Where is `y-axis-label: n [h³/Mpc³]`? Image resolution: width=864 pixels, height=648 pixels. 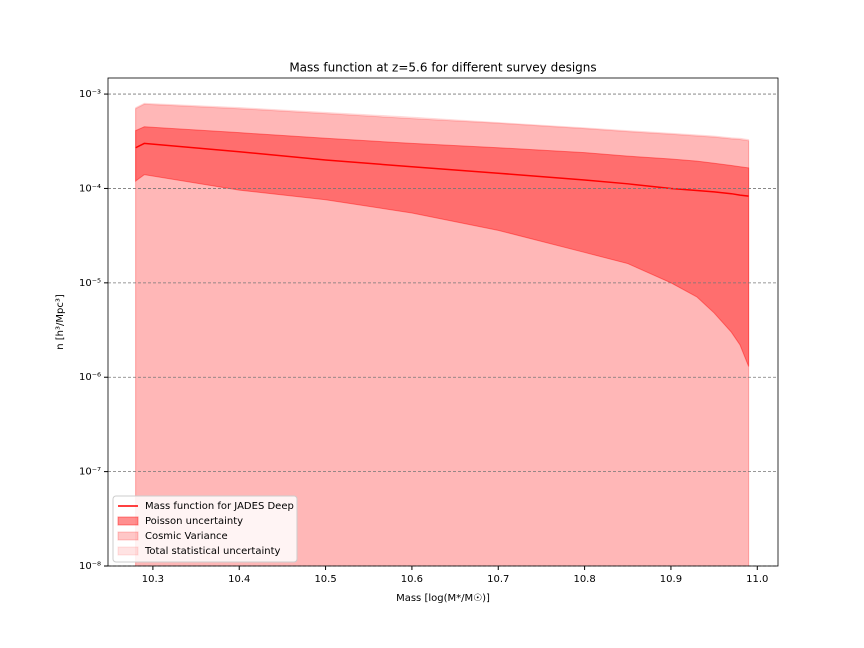 y-axis-label: n [h³/Mpc³] is located at coordinates (60, 322).